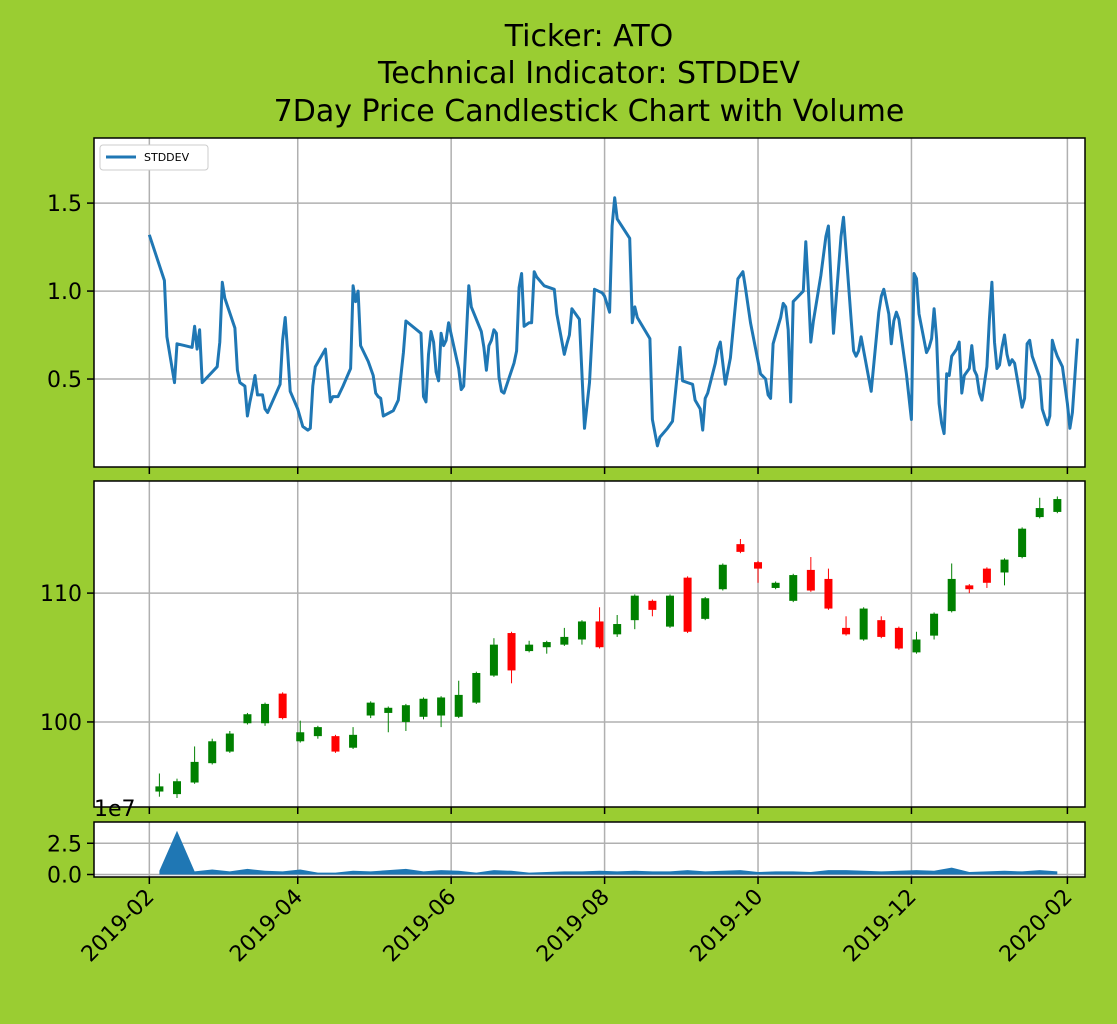 This screenshot has height=1024, width=1117. What do you see at coordinates (64, 380) in the screenshot?
I see `y-tick-label: 0.5` at bounding box center [64, 380].